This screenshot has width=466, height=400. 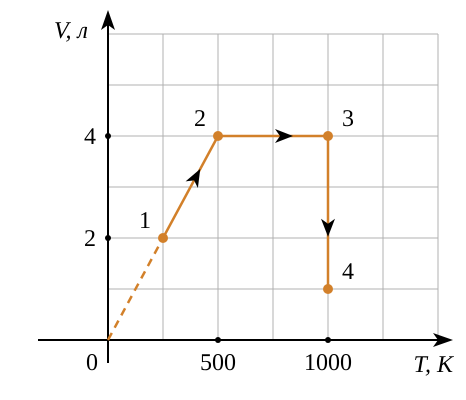 I want to click on x-tick-label: 0, so click(x=92, y=363).